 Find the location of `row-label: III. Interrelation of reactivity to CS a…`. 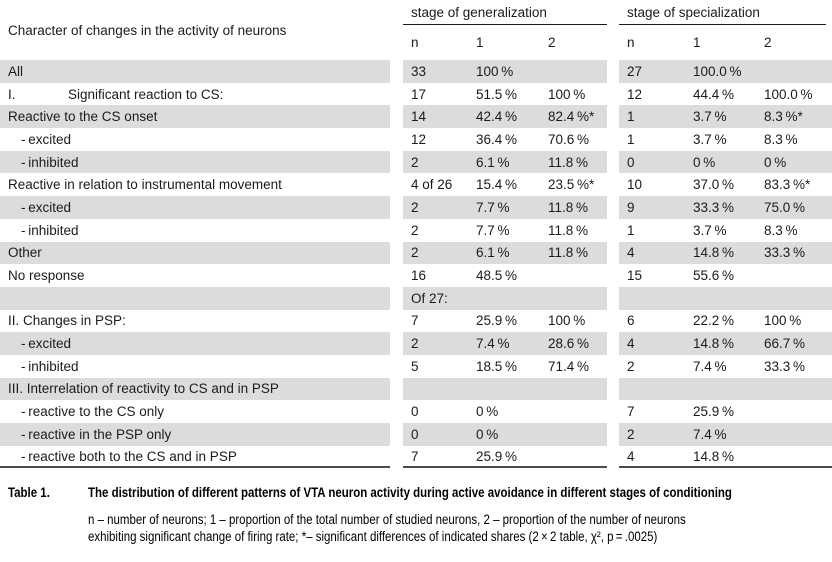

row-label: III. Interrelation of reactivity to CS a… is located at coordinates (143, 389).